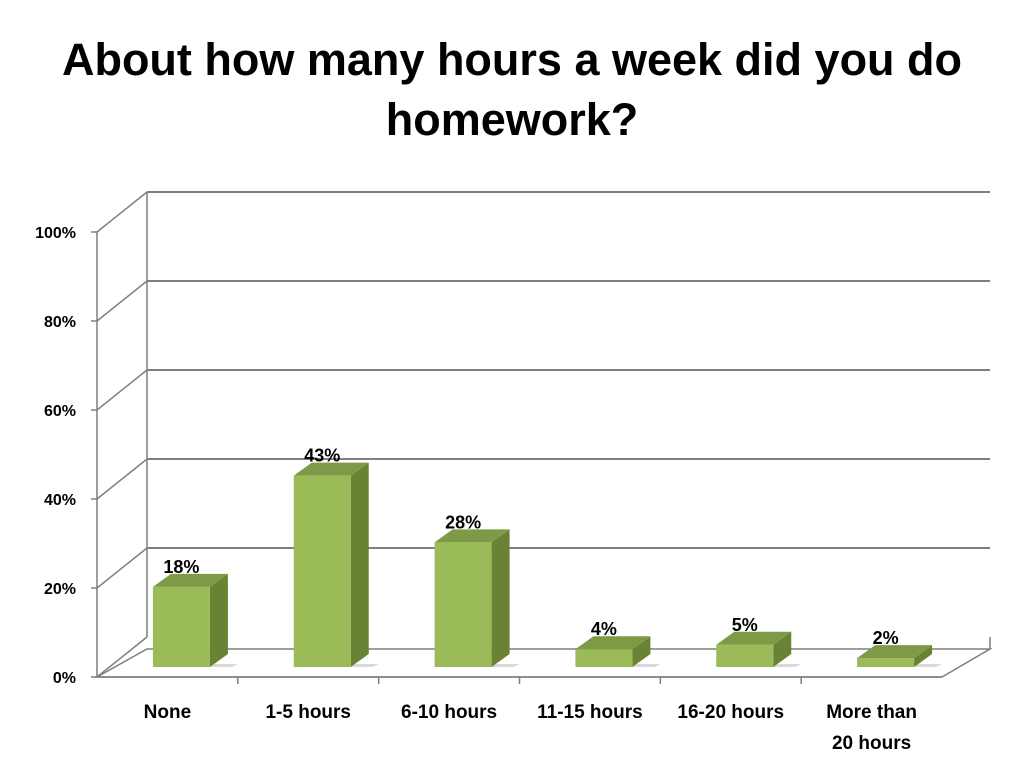  I want to click on y-tick-label: 20%, so click(60, 589).